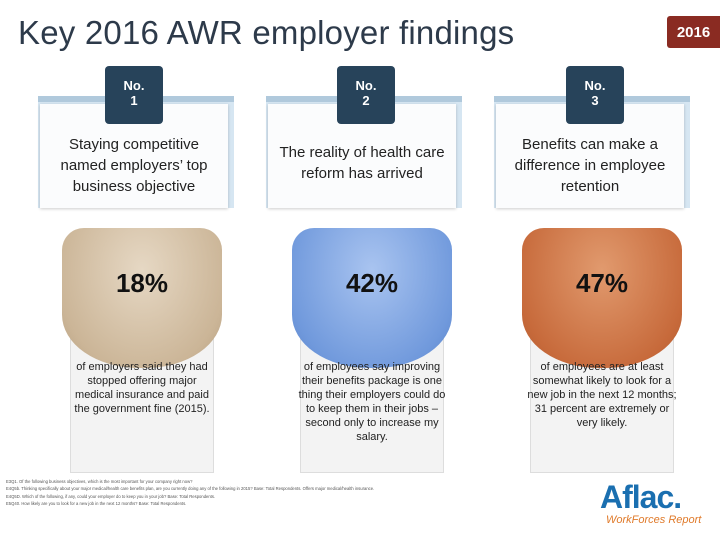 This screenshot has width=720, height=540. I want to click on finding-2-stat-cap, so click(372, 298).